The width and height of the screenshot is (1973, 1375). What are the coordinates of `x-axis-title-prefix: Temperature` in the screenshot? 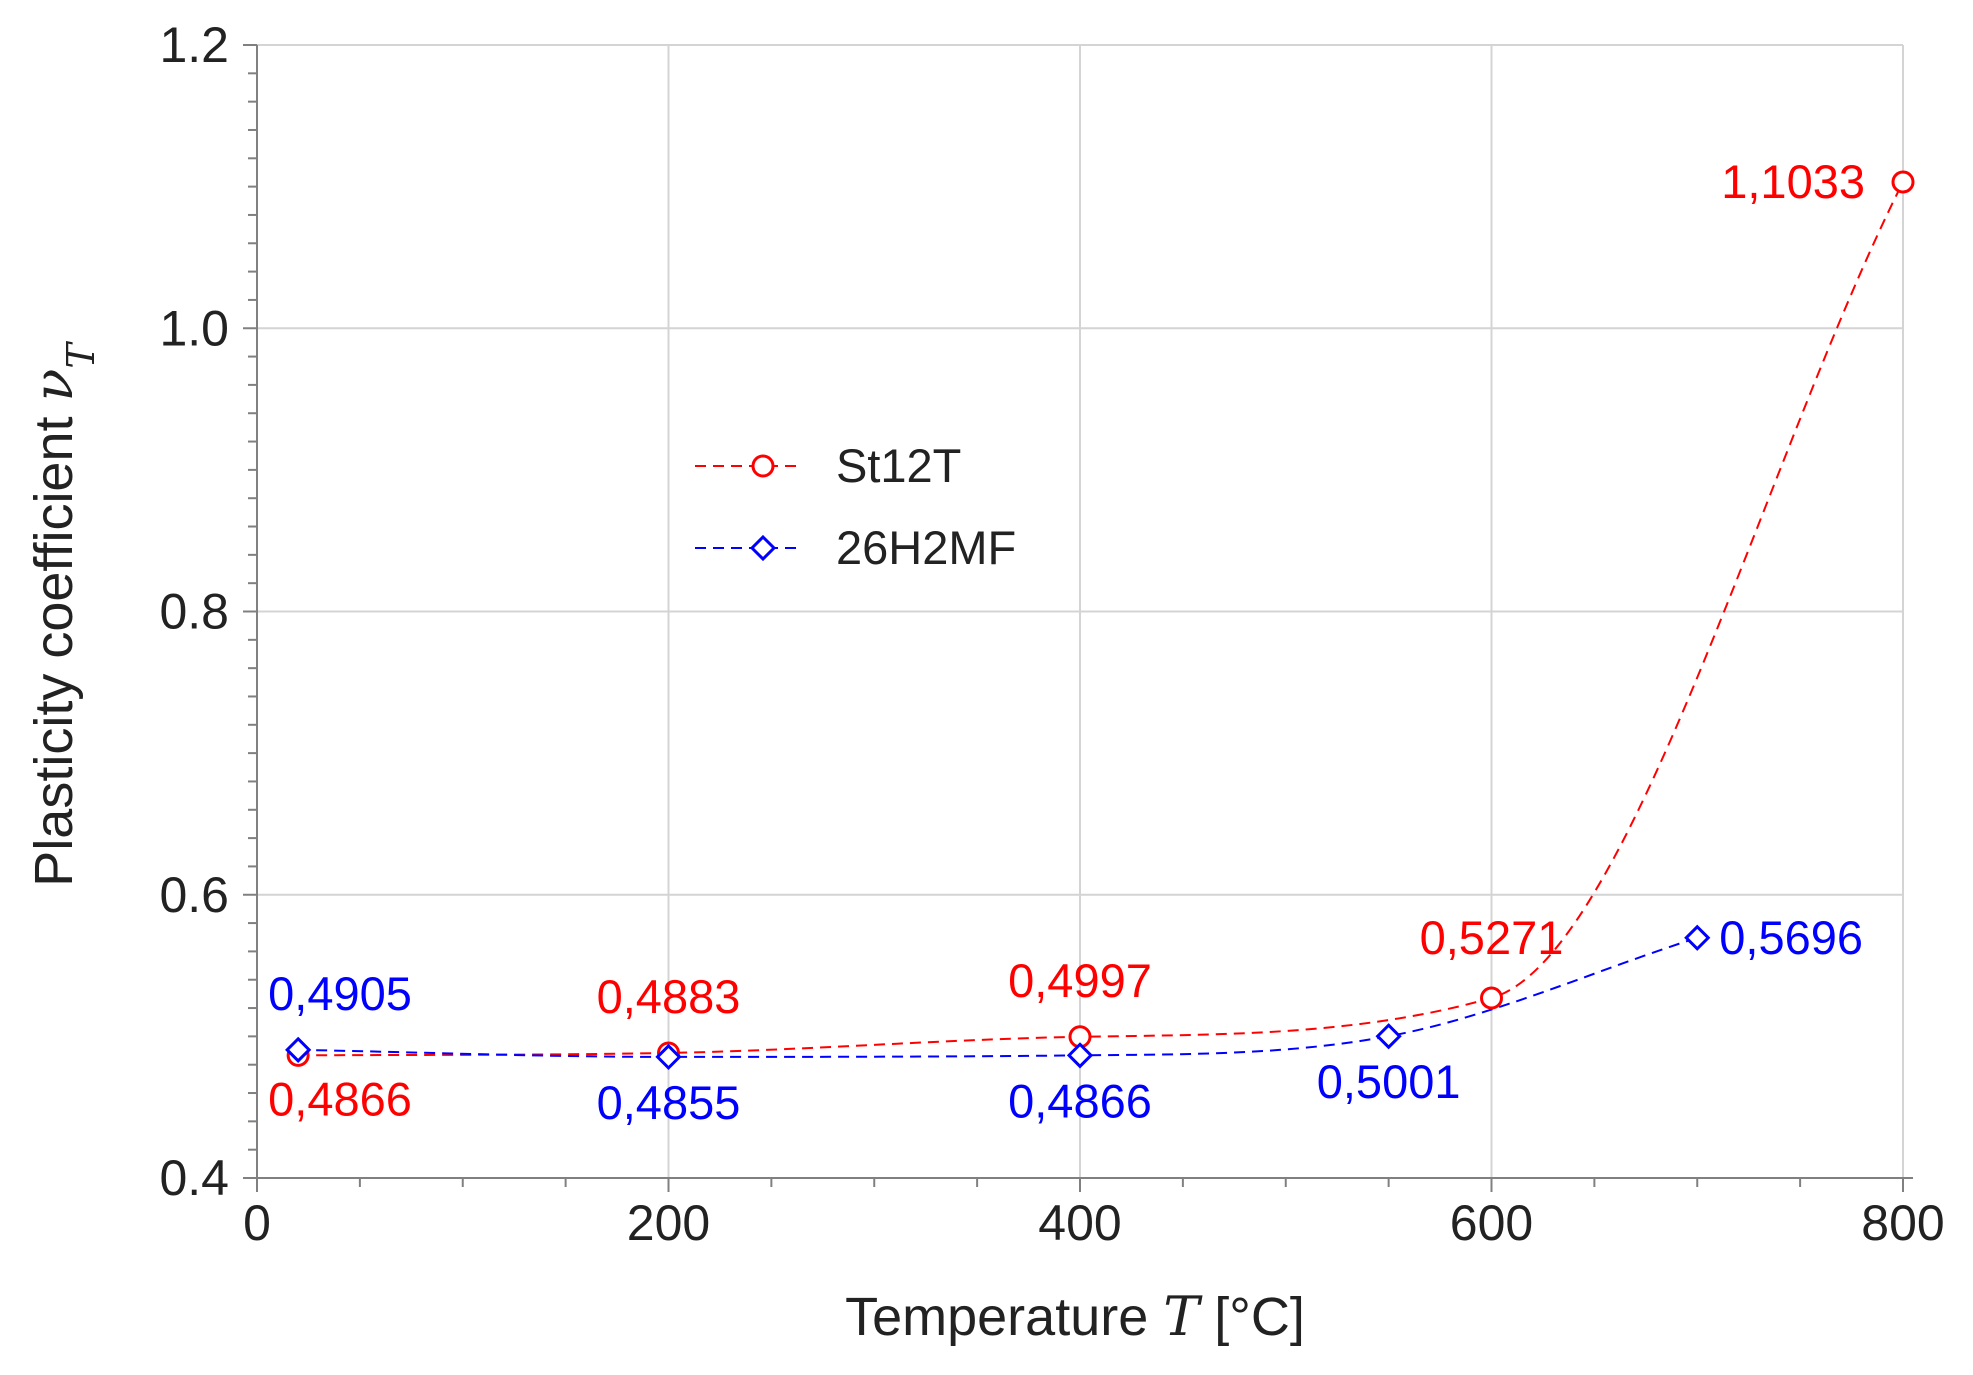 It's located at (1004, 1317).